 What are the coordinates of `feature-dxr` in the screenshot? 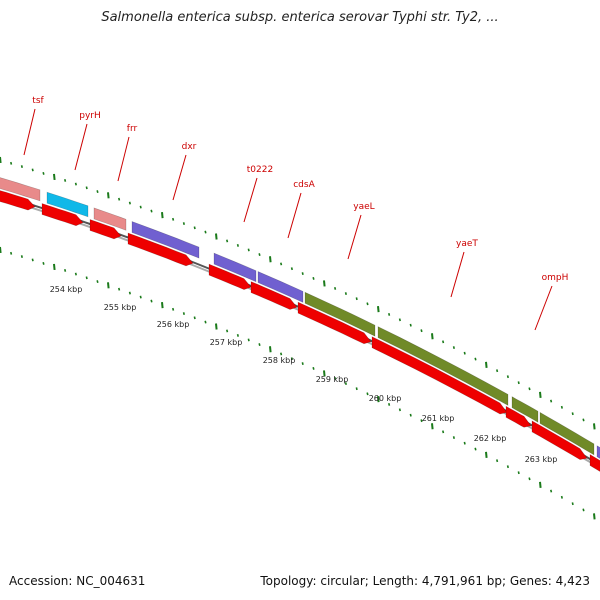 It's located at (165, 240).